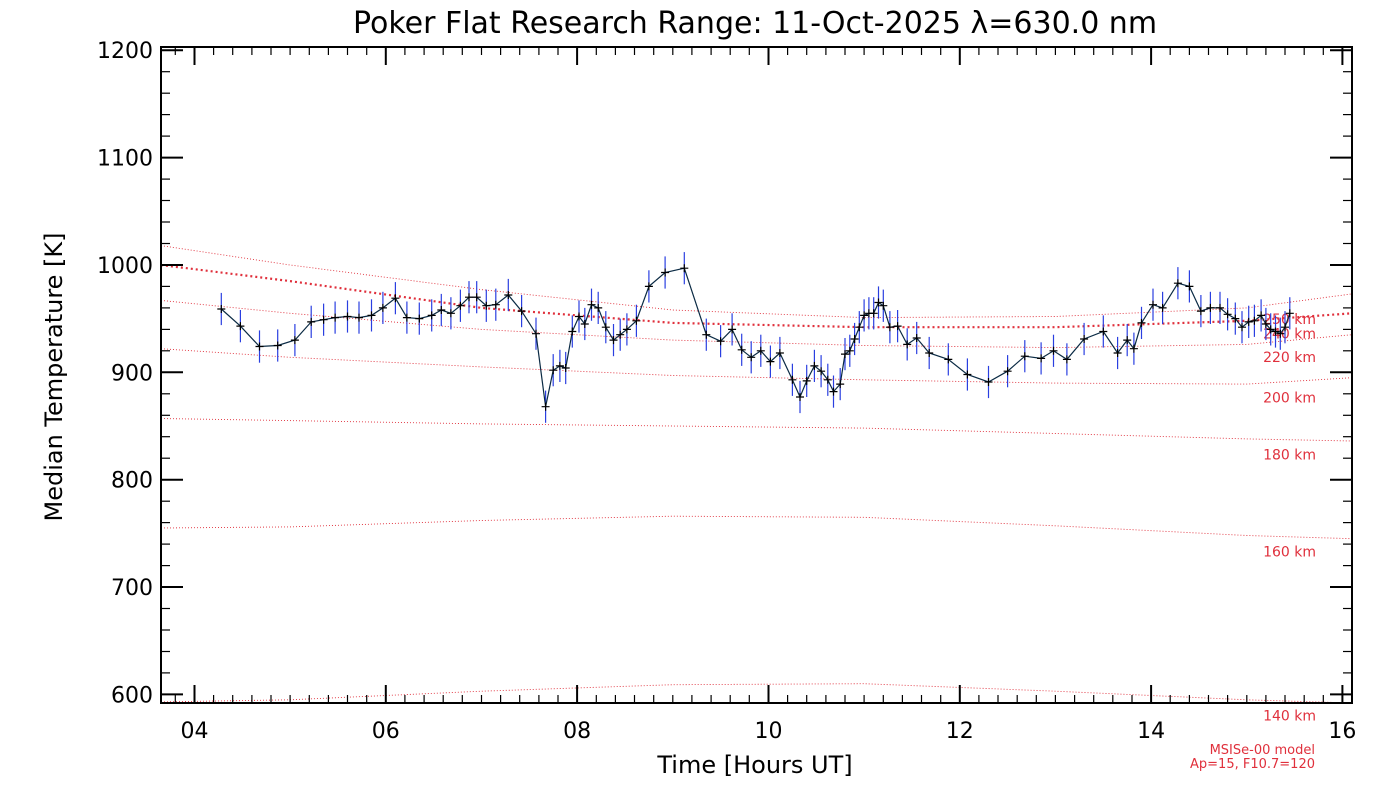 The height and width of the screenshot is (800, 1400). I want to click on model-curve-240km, so click(756, 296).